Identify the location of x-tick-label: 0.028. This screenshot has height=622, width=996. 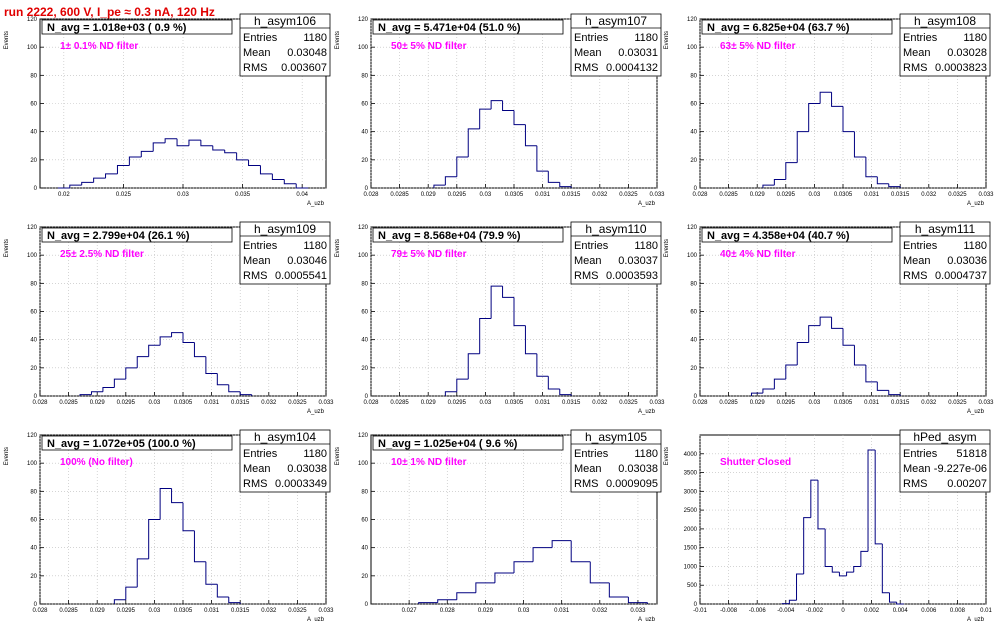
(371, 403).